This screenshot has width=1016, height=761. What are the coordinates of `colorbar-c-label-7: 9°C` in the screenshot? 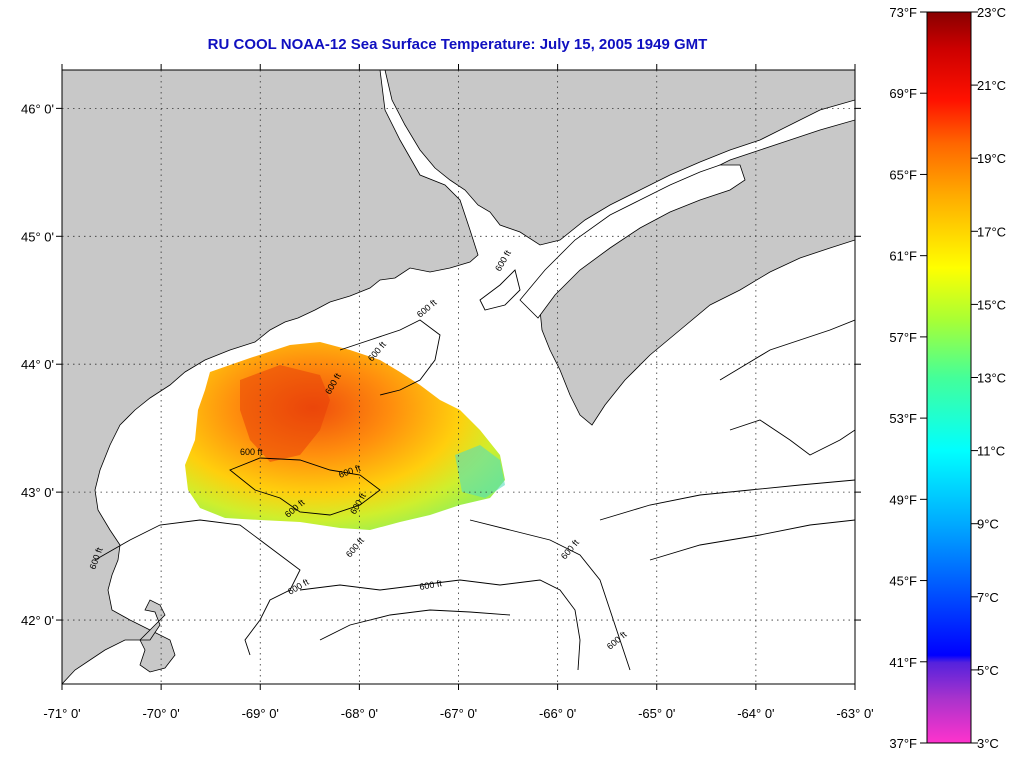 It's located at (988, 524).